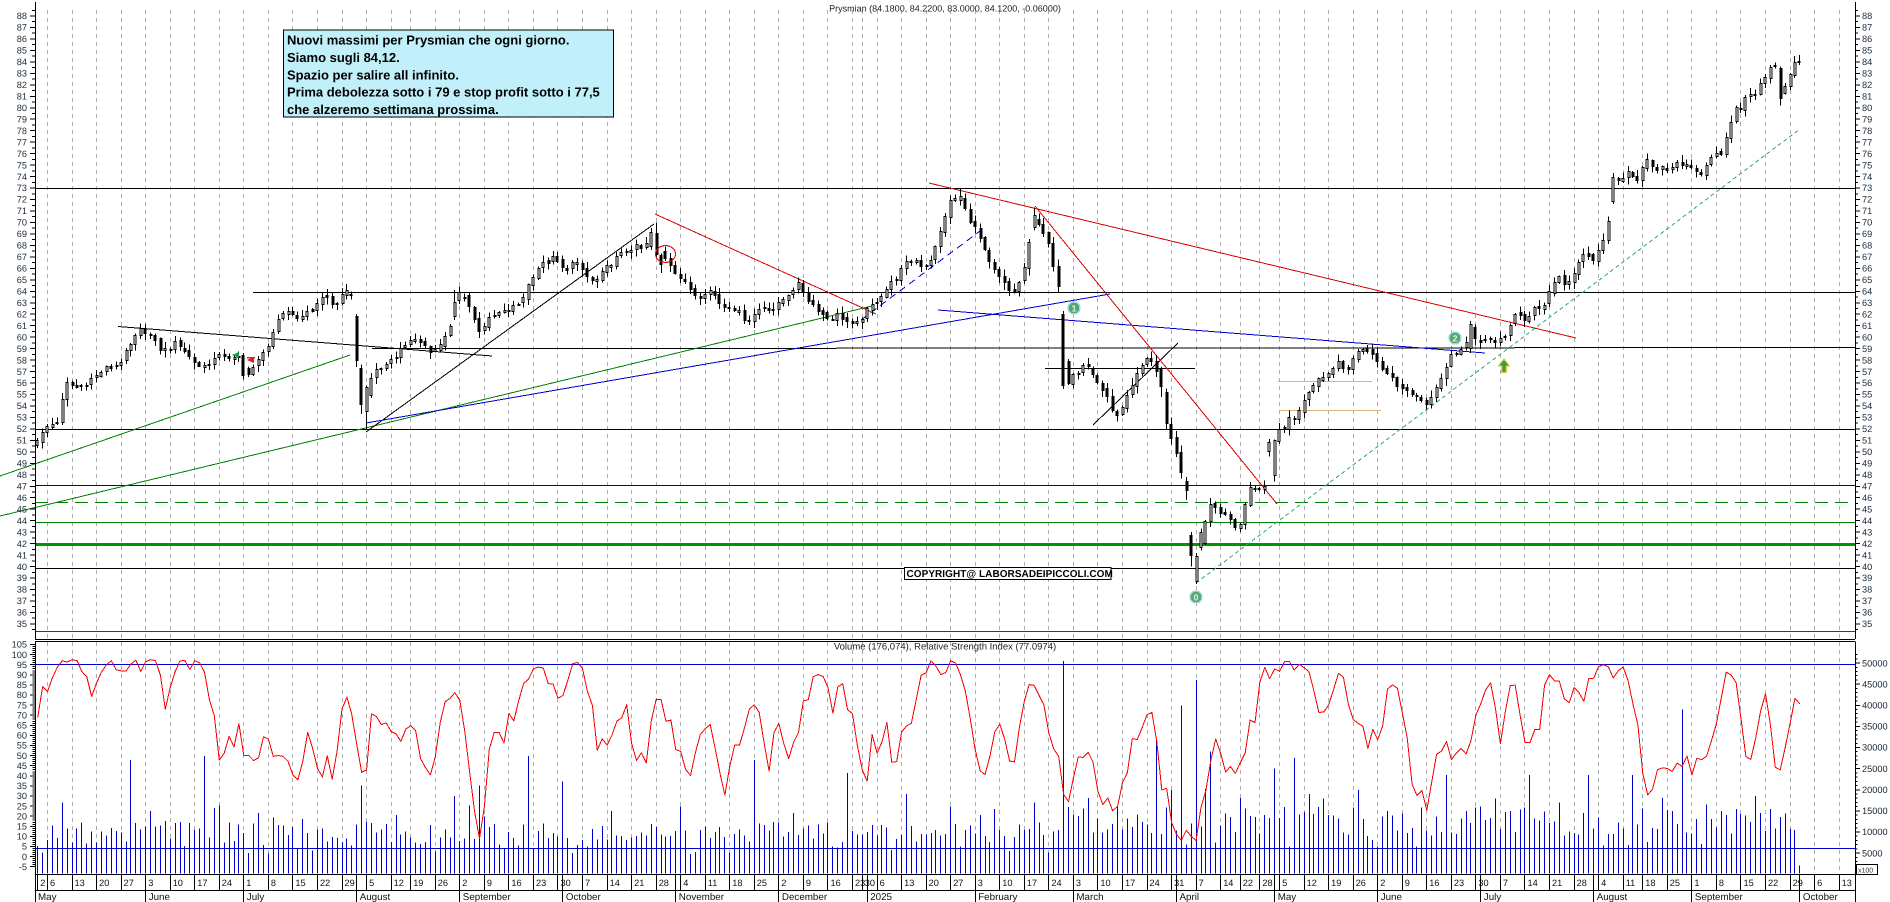 This screenshot has width=1890, height=902. What do you see at coordinates (1867, 601) in the screenshot?
I see `svg-text: 37` at bounding box center [1867, 601].